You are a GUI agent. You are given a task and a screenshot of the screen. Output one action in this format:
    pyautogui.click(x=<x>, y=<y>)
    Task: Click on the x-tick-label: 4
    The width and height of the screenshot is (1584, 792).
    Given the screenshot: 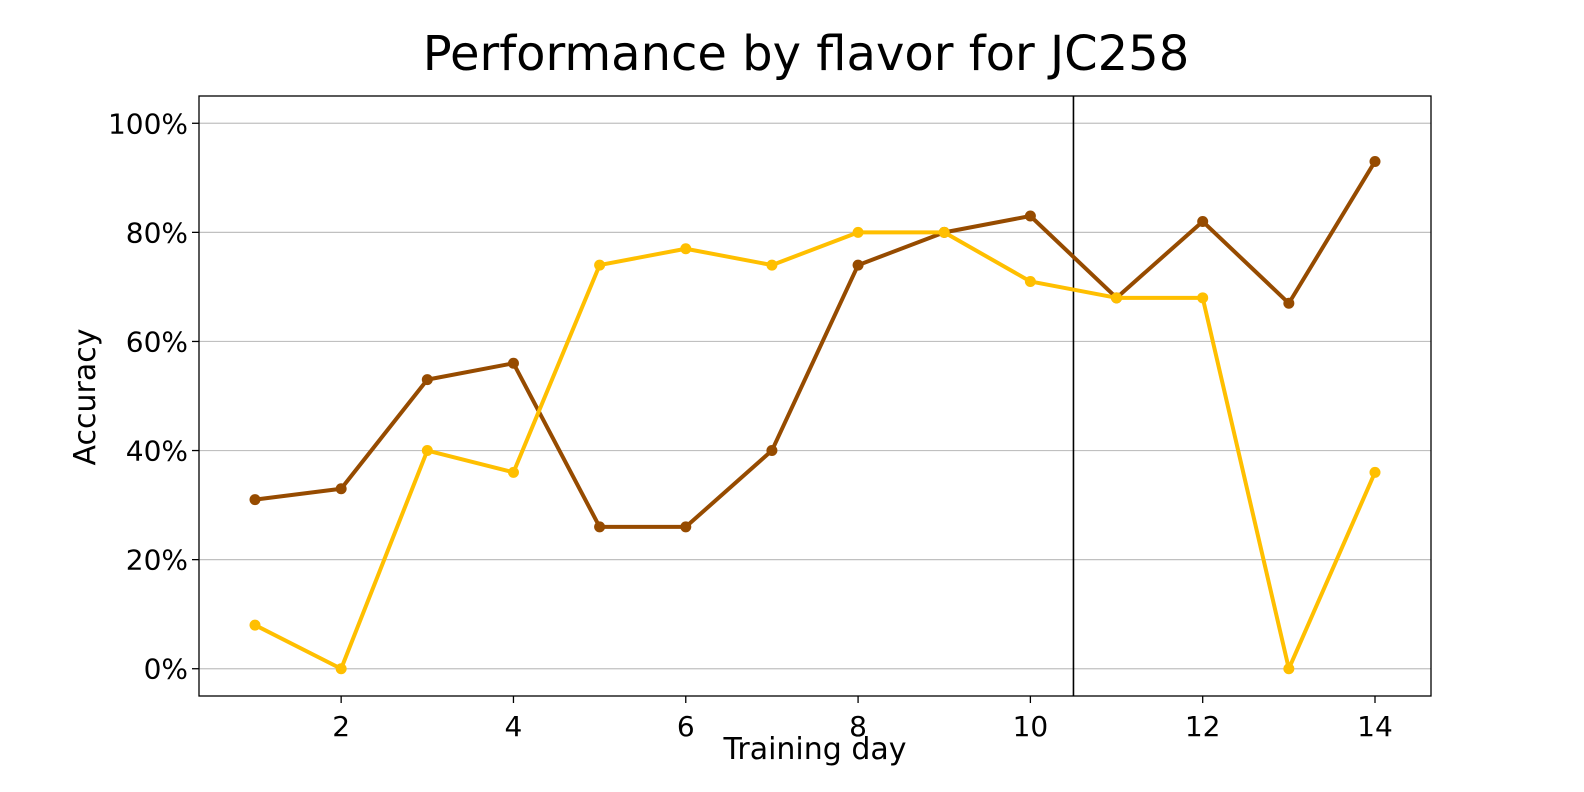 What is the action you would take?
    pyautogui.click(x=514, y=726)
    